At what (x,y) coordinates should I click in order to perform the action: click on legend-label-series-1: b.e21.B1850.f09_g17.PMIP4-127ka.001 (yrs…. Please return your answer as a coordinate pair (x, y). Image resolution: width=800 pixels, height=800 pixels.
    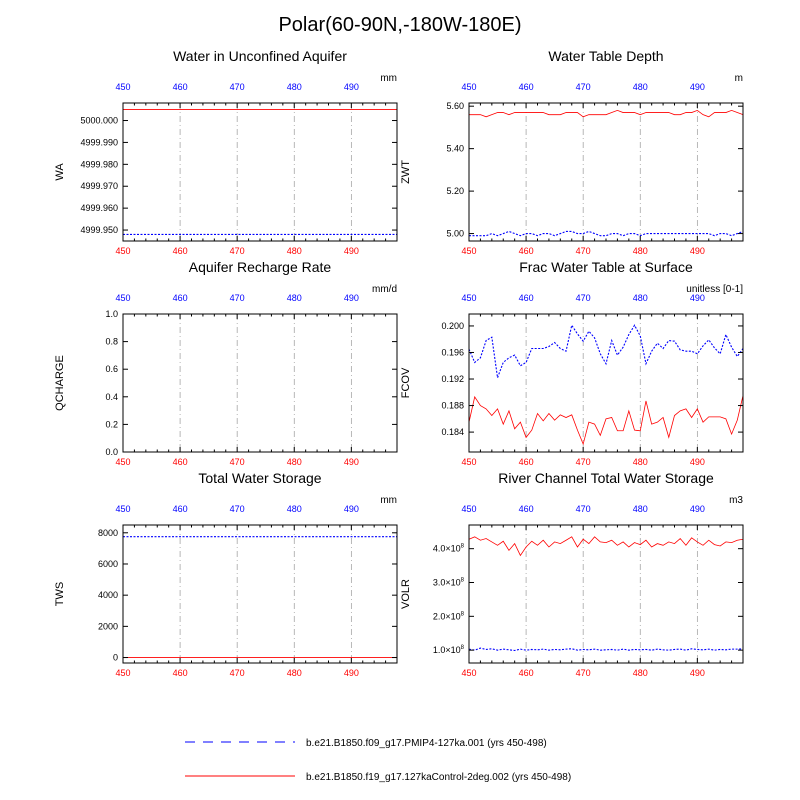
    Looking at the image, I should click on (426, 743).